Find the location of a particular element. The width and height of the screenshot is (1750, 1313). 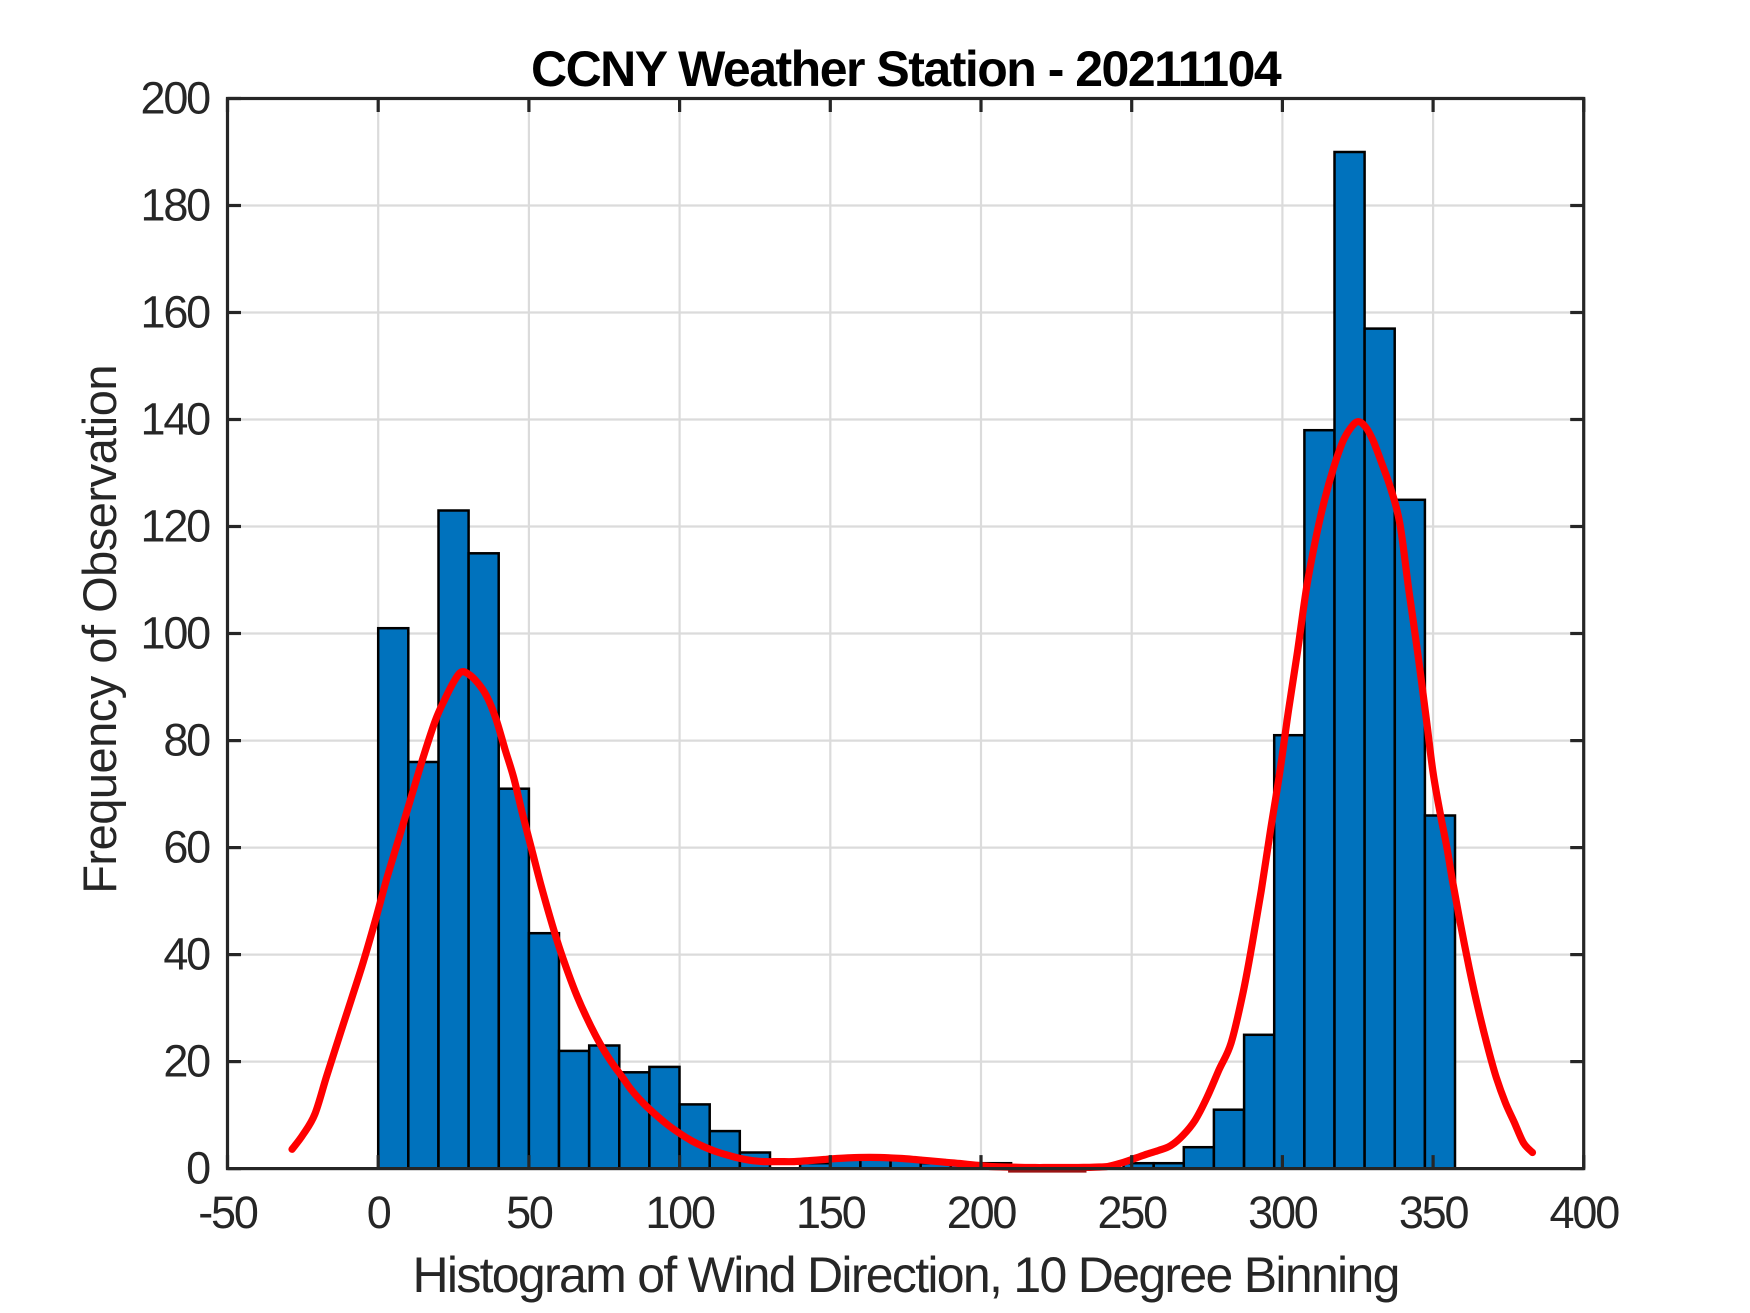

svg-text: 140 is located at coordinates (176, 419).